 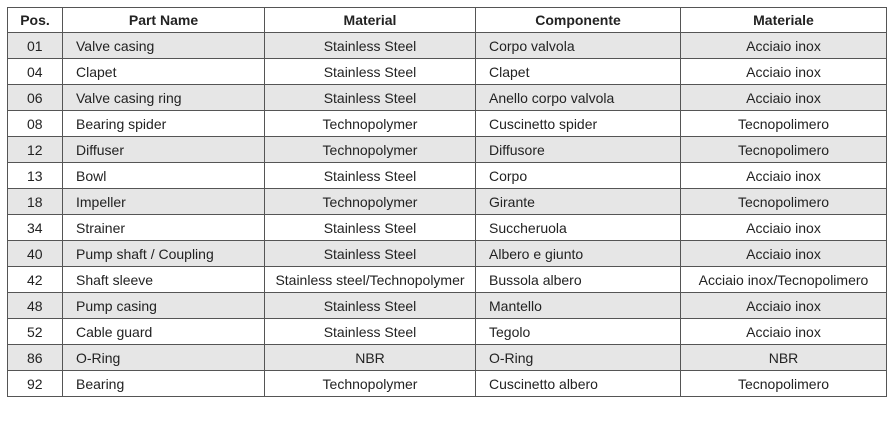 I want to click on table-row: 13 Bowl Stainless Steel Corpo Acciaio inox, so click(x=447, y=175).